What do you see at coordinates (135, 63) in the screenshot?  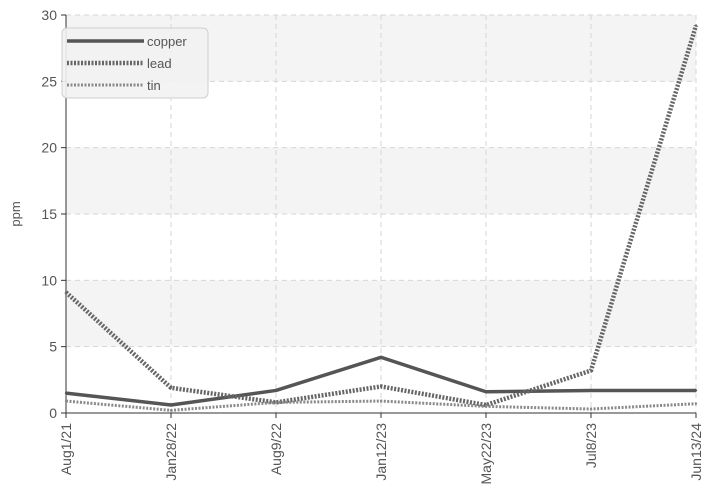 I see `legend: copper lead tin` at bounding box center [135, 63].